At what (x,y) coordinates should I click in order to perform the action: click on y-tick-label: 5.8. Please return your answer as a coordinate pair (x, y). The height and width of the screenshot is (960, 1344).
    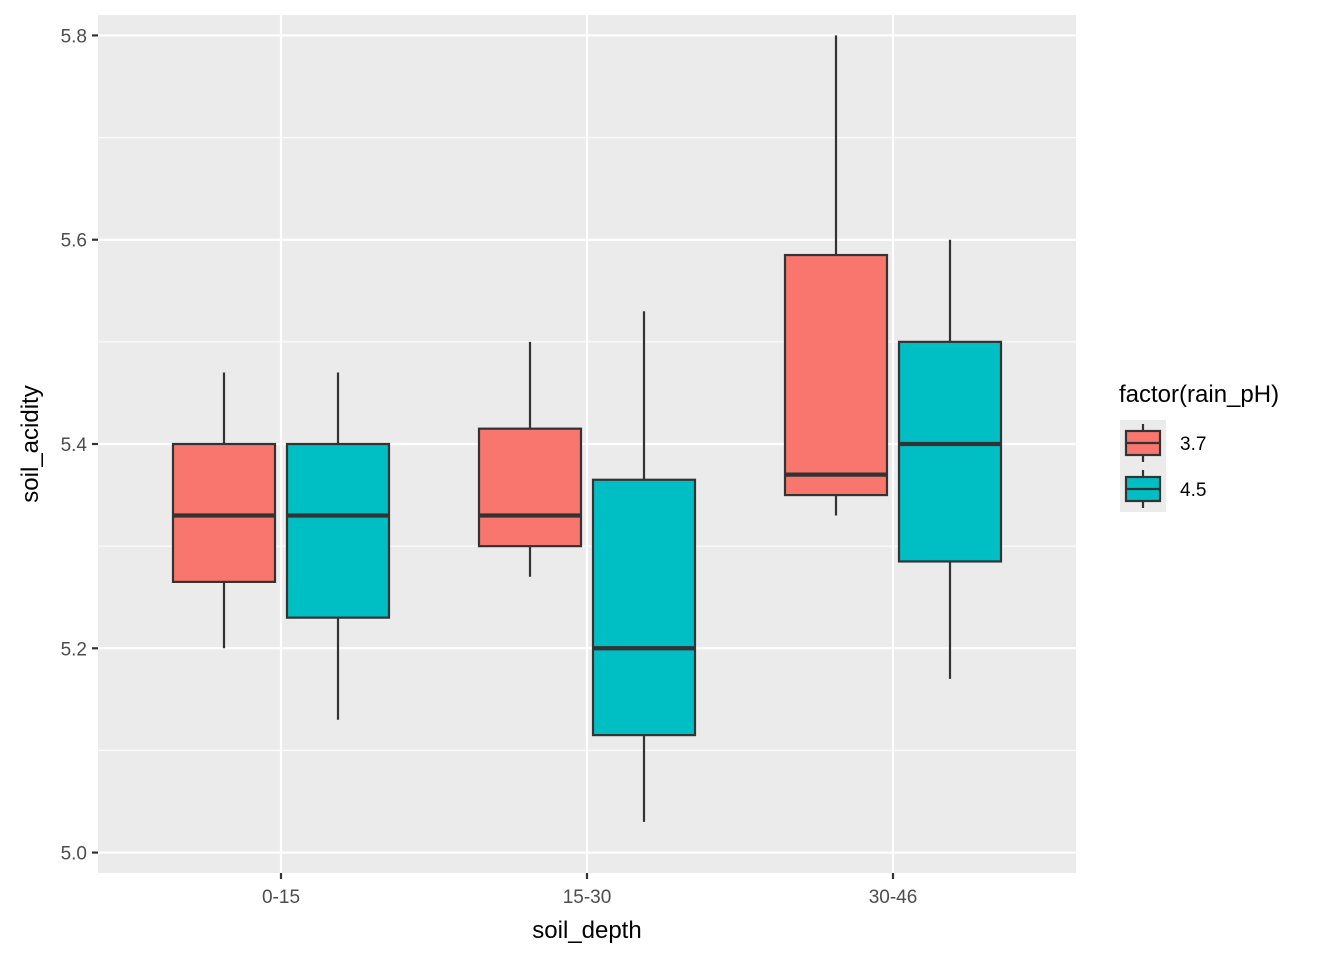
    Looking at the image, I should click on (74, 36).